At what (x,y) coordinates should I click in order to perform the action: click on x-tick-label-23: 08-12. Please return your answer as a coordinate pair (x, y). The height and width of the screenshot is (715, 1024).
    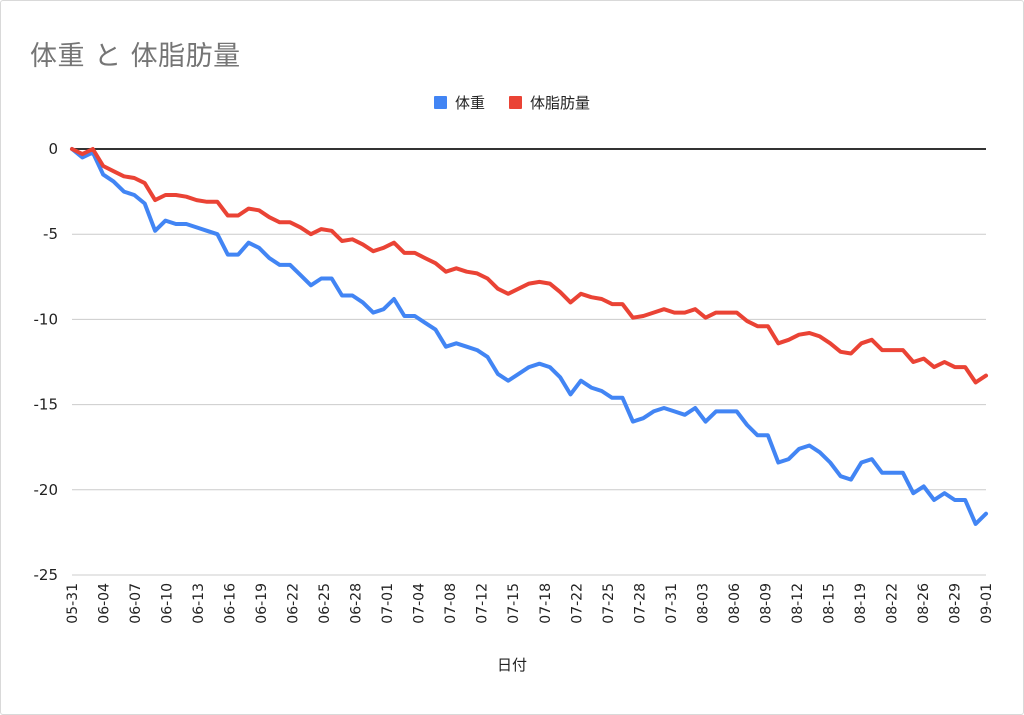
    Looking at the image, I should click on (798, 603).